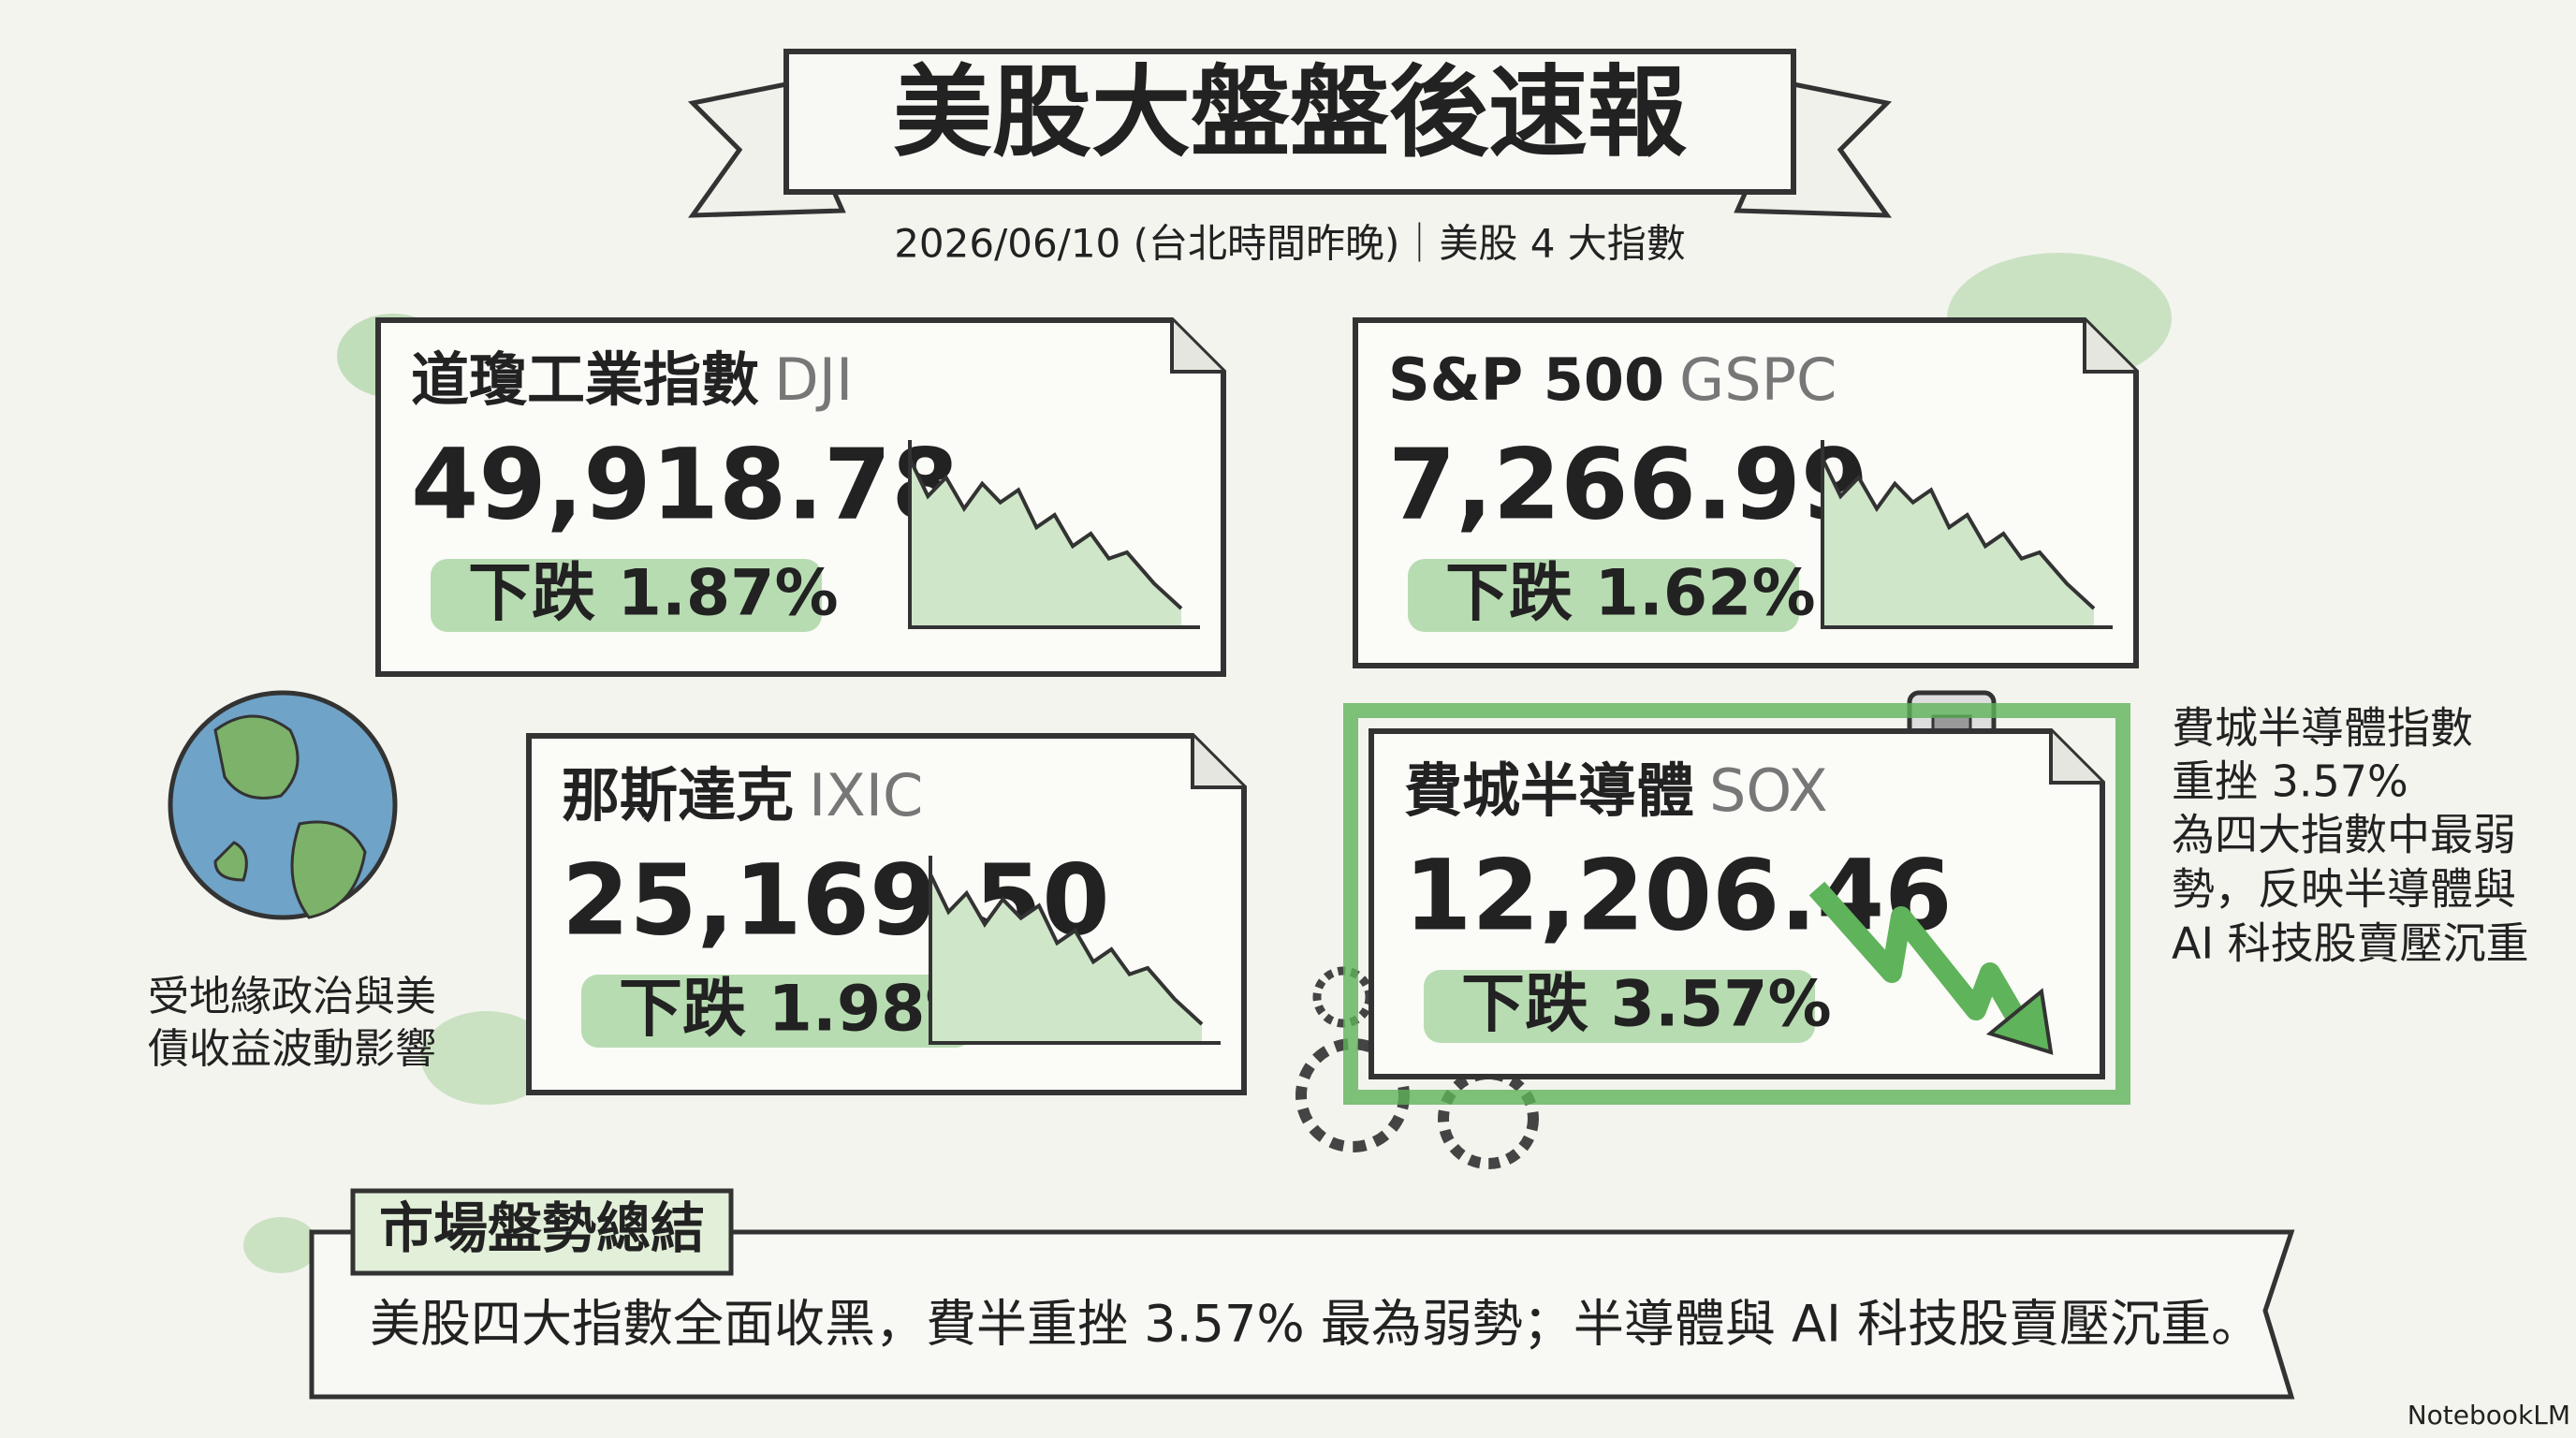 The width and height of the screenshot is (2576, 1438). What do you see at coordinates (2489, 1415) in the screenshot?
I see `footer-brand: NotebookLM` at bounding box center [2489, 1415].